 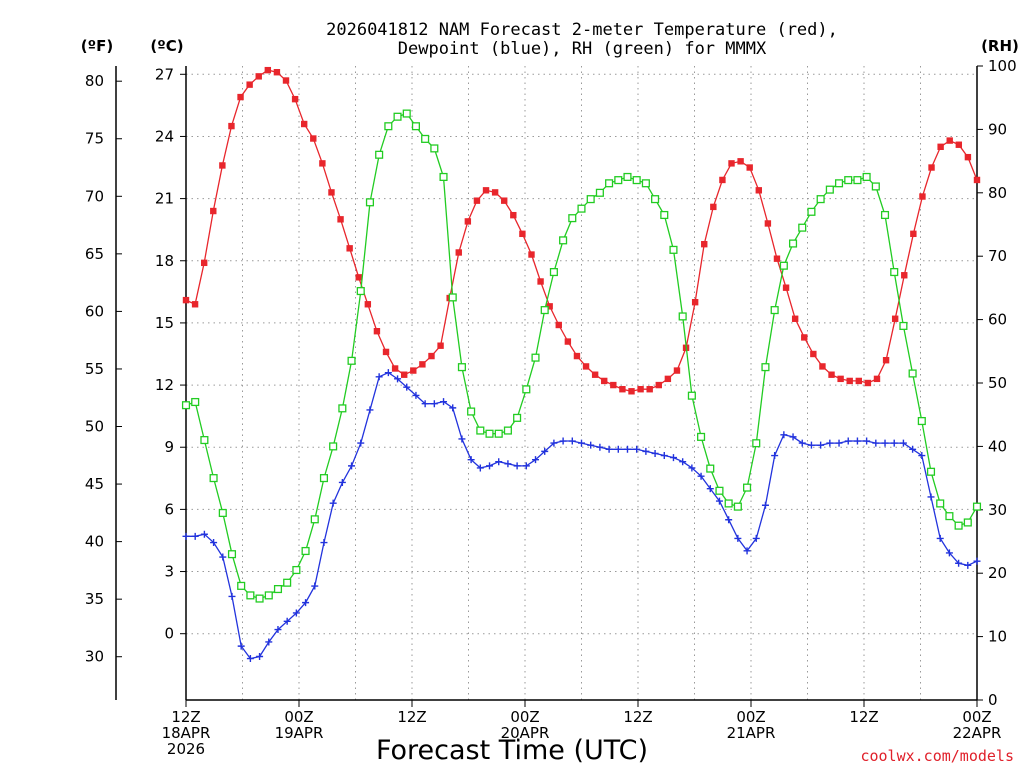 I want to click on celsius-tick-label: 9, so click(x=169, y=447).